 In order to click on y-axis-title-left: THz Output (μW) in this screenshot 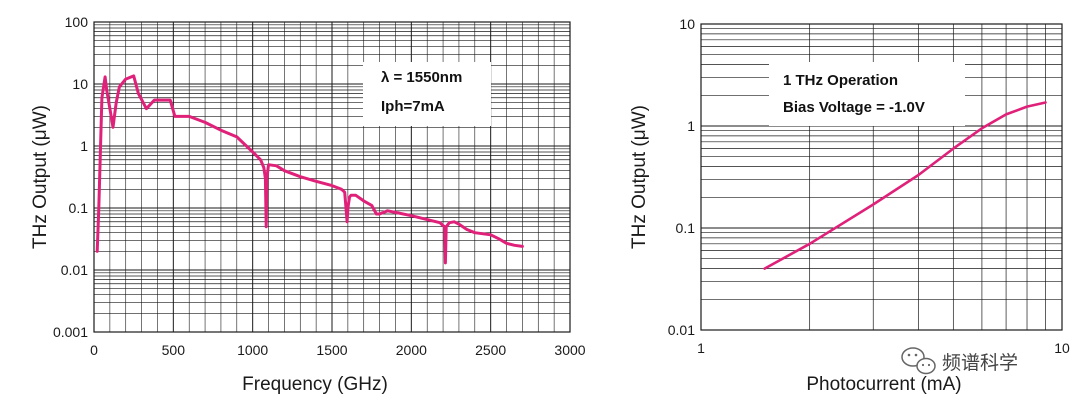, I will do `click(40, 177)`.